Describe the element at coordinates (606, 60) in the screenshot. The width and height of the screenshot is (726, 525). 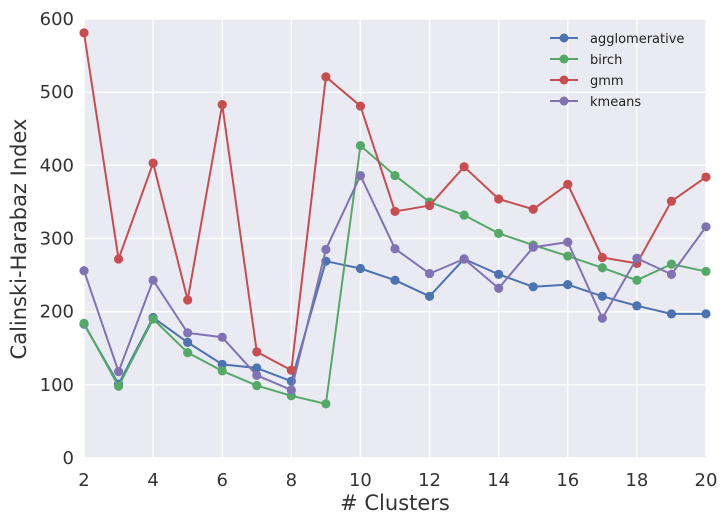
I see `legend-label: birch` at that location.